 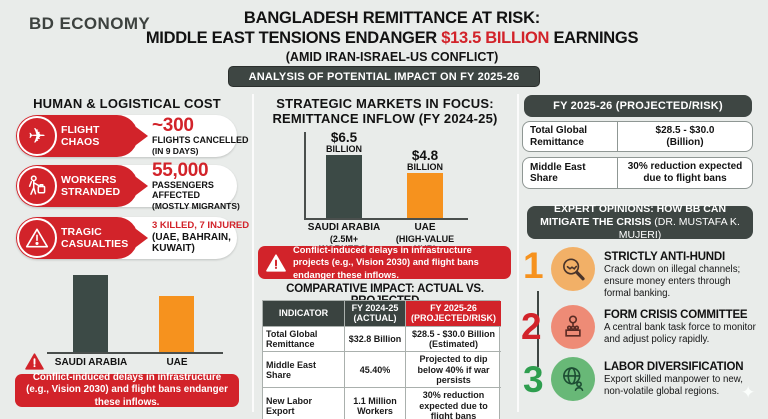 What do you see at coordinates (674, 367) in the screenshot?
I see `expert-title-3: LABOR DIVERSIFICATION` at bounding box center [674, 367].